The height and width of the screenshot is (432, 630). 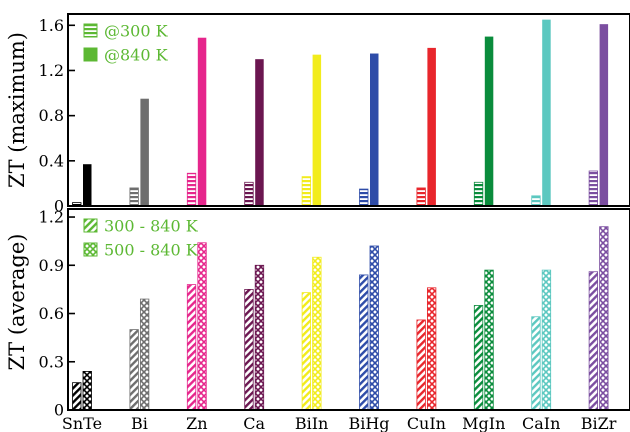 What do you see at coordinates (541, 423) in the screenshot?
I see `x-tick-label: CaIn` at bounding box center [541, 423].